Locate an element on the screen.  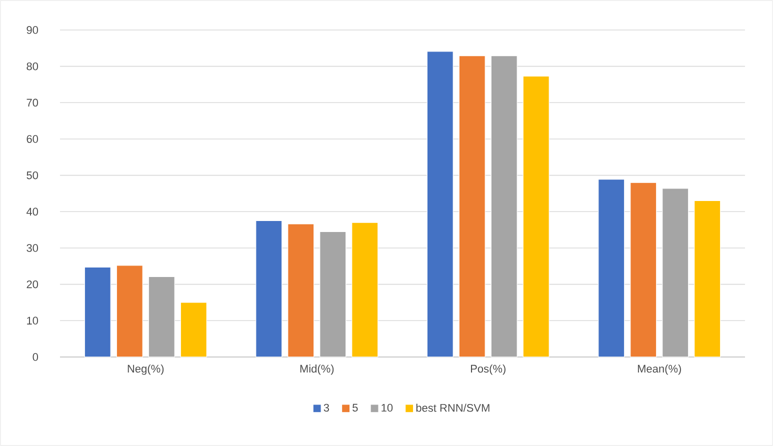
y-tick-label: 10 is located at coordinates (32, 320).